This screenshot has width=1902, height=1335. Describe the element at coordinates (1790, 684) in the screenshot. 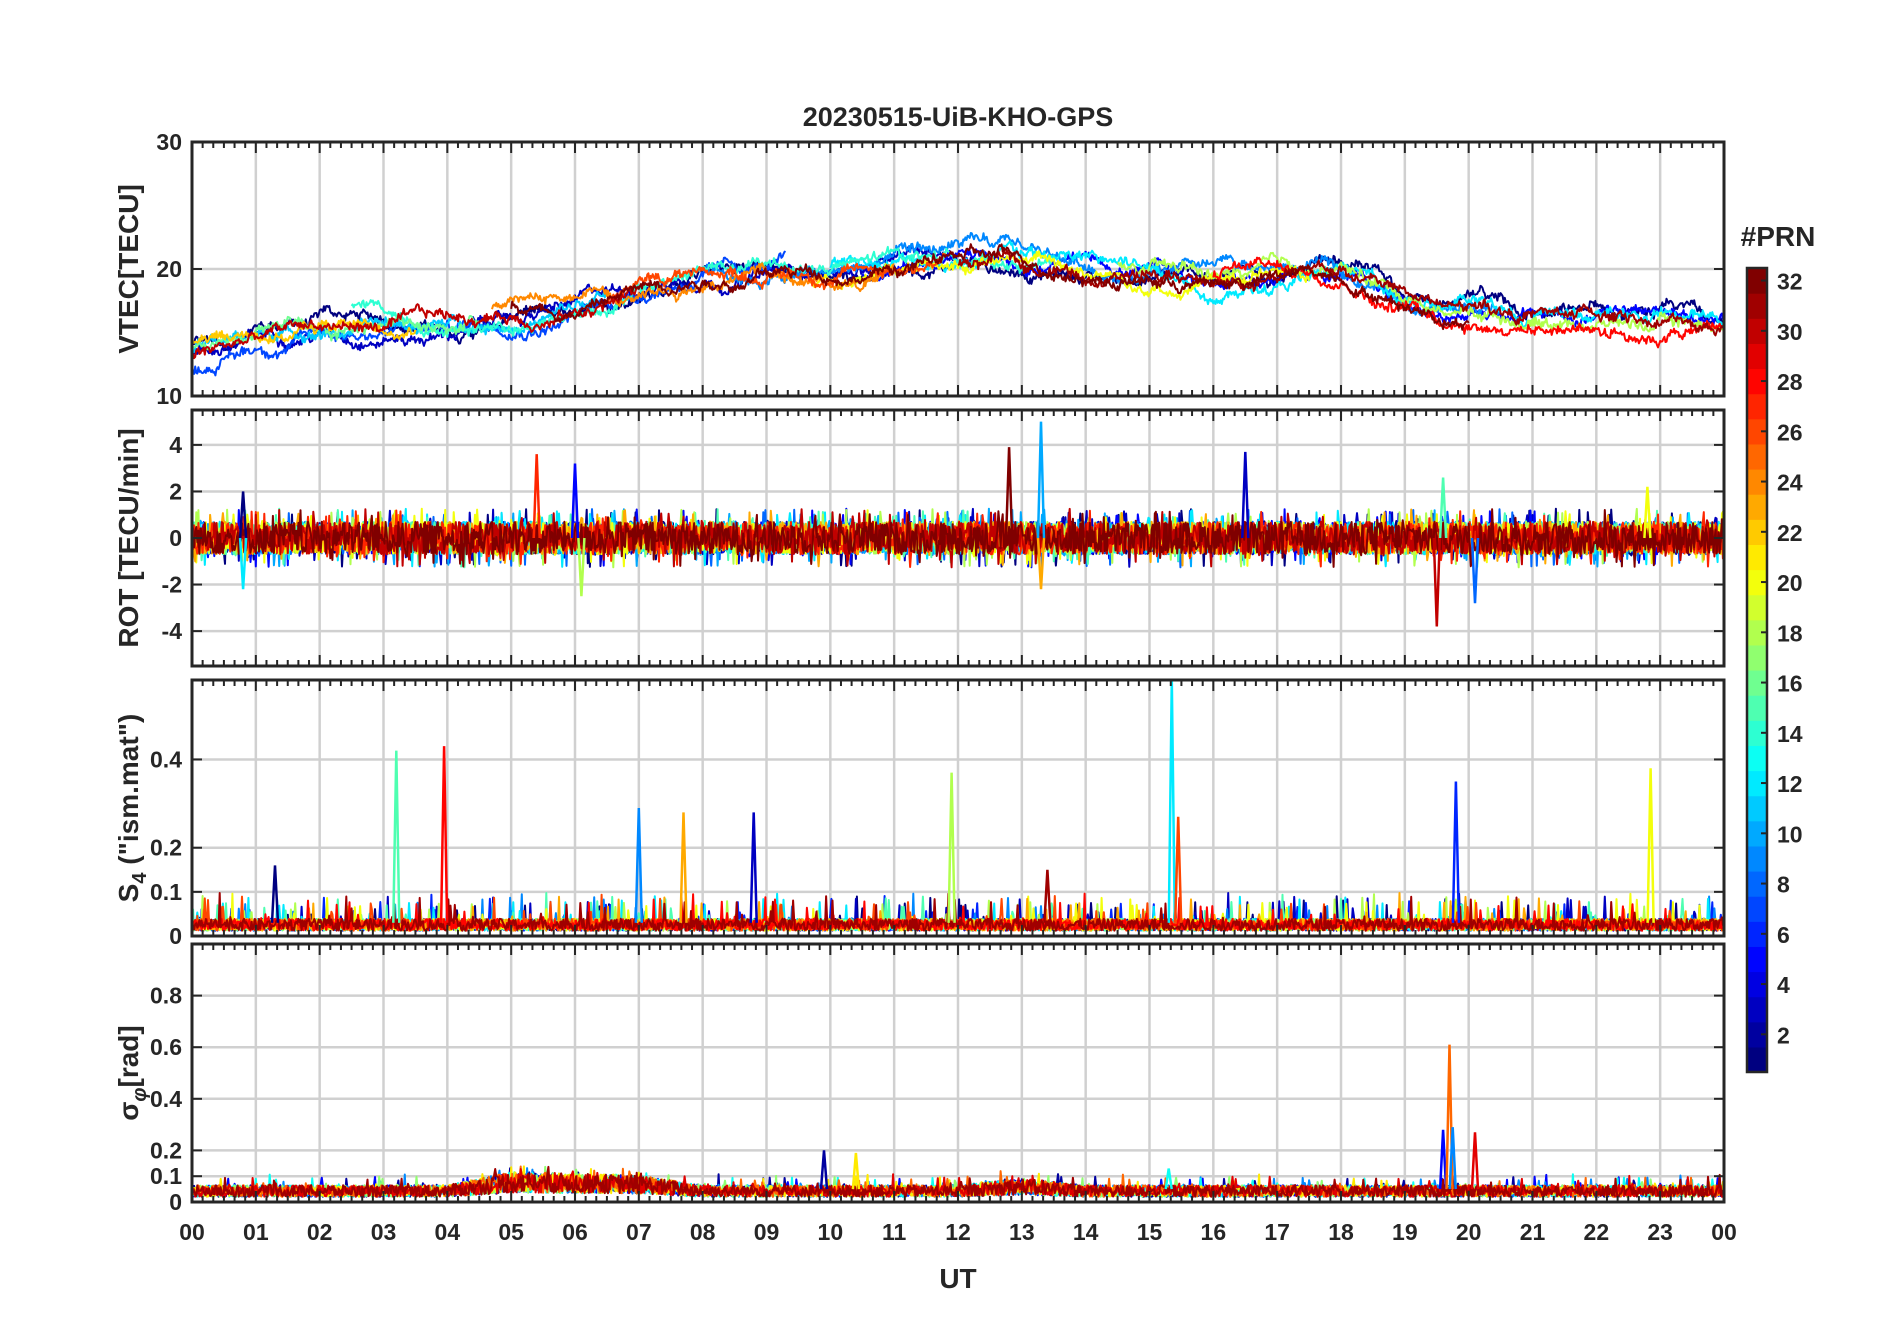

I see `colorbar-tick-label: 16` at that location.